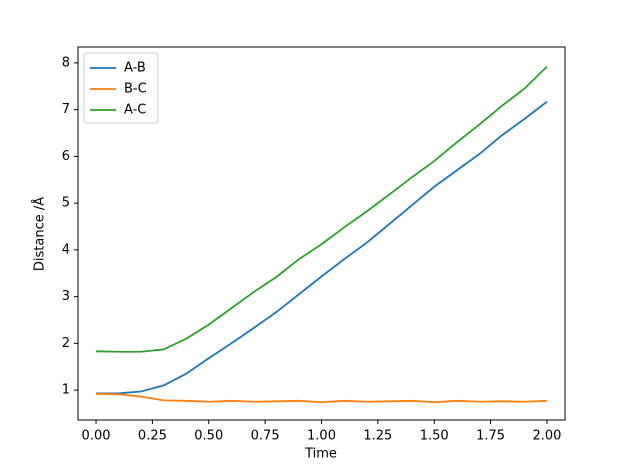 Image resolution: width=627 pixels, height=476 pixels. I want to click on x-tick-label: 0.75, so click(265, 436).